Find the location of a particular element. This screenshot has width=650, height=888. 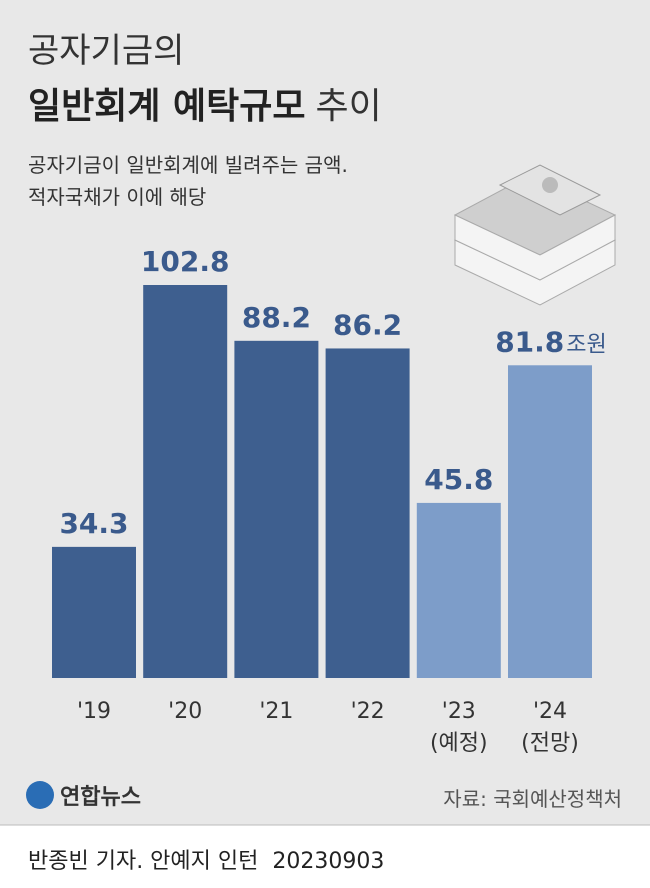

x-tick-label: '23 is located at coordinates (459, 711).